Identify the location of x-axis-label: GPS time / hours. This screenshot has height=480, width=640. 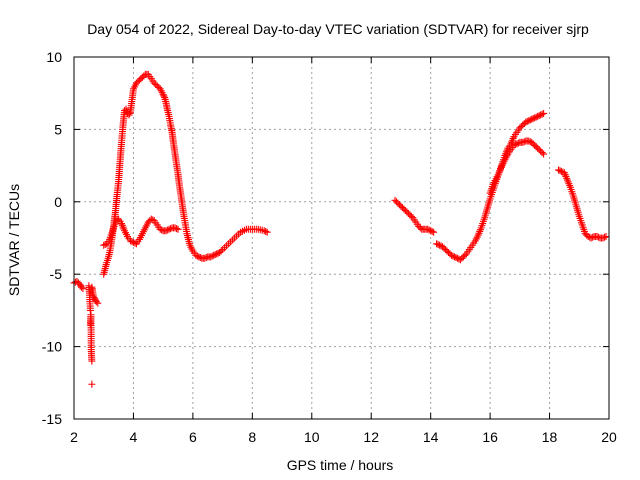
(340, 465).